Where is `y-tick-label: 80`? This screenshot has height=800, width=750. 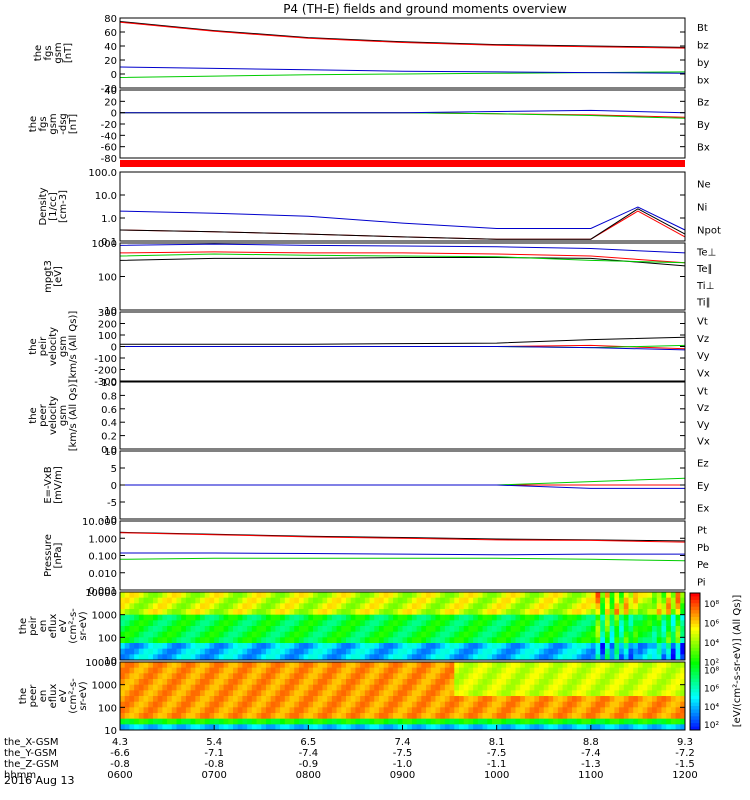
y-tick-label: 80 is located at coordinates (110, 19).